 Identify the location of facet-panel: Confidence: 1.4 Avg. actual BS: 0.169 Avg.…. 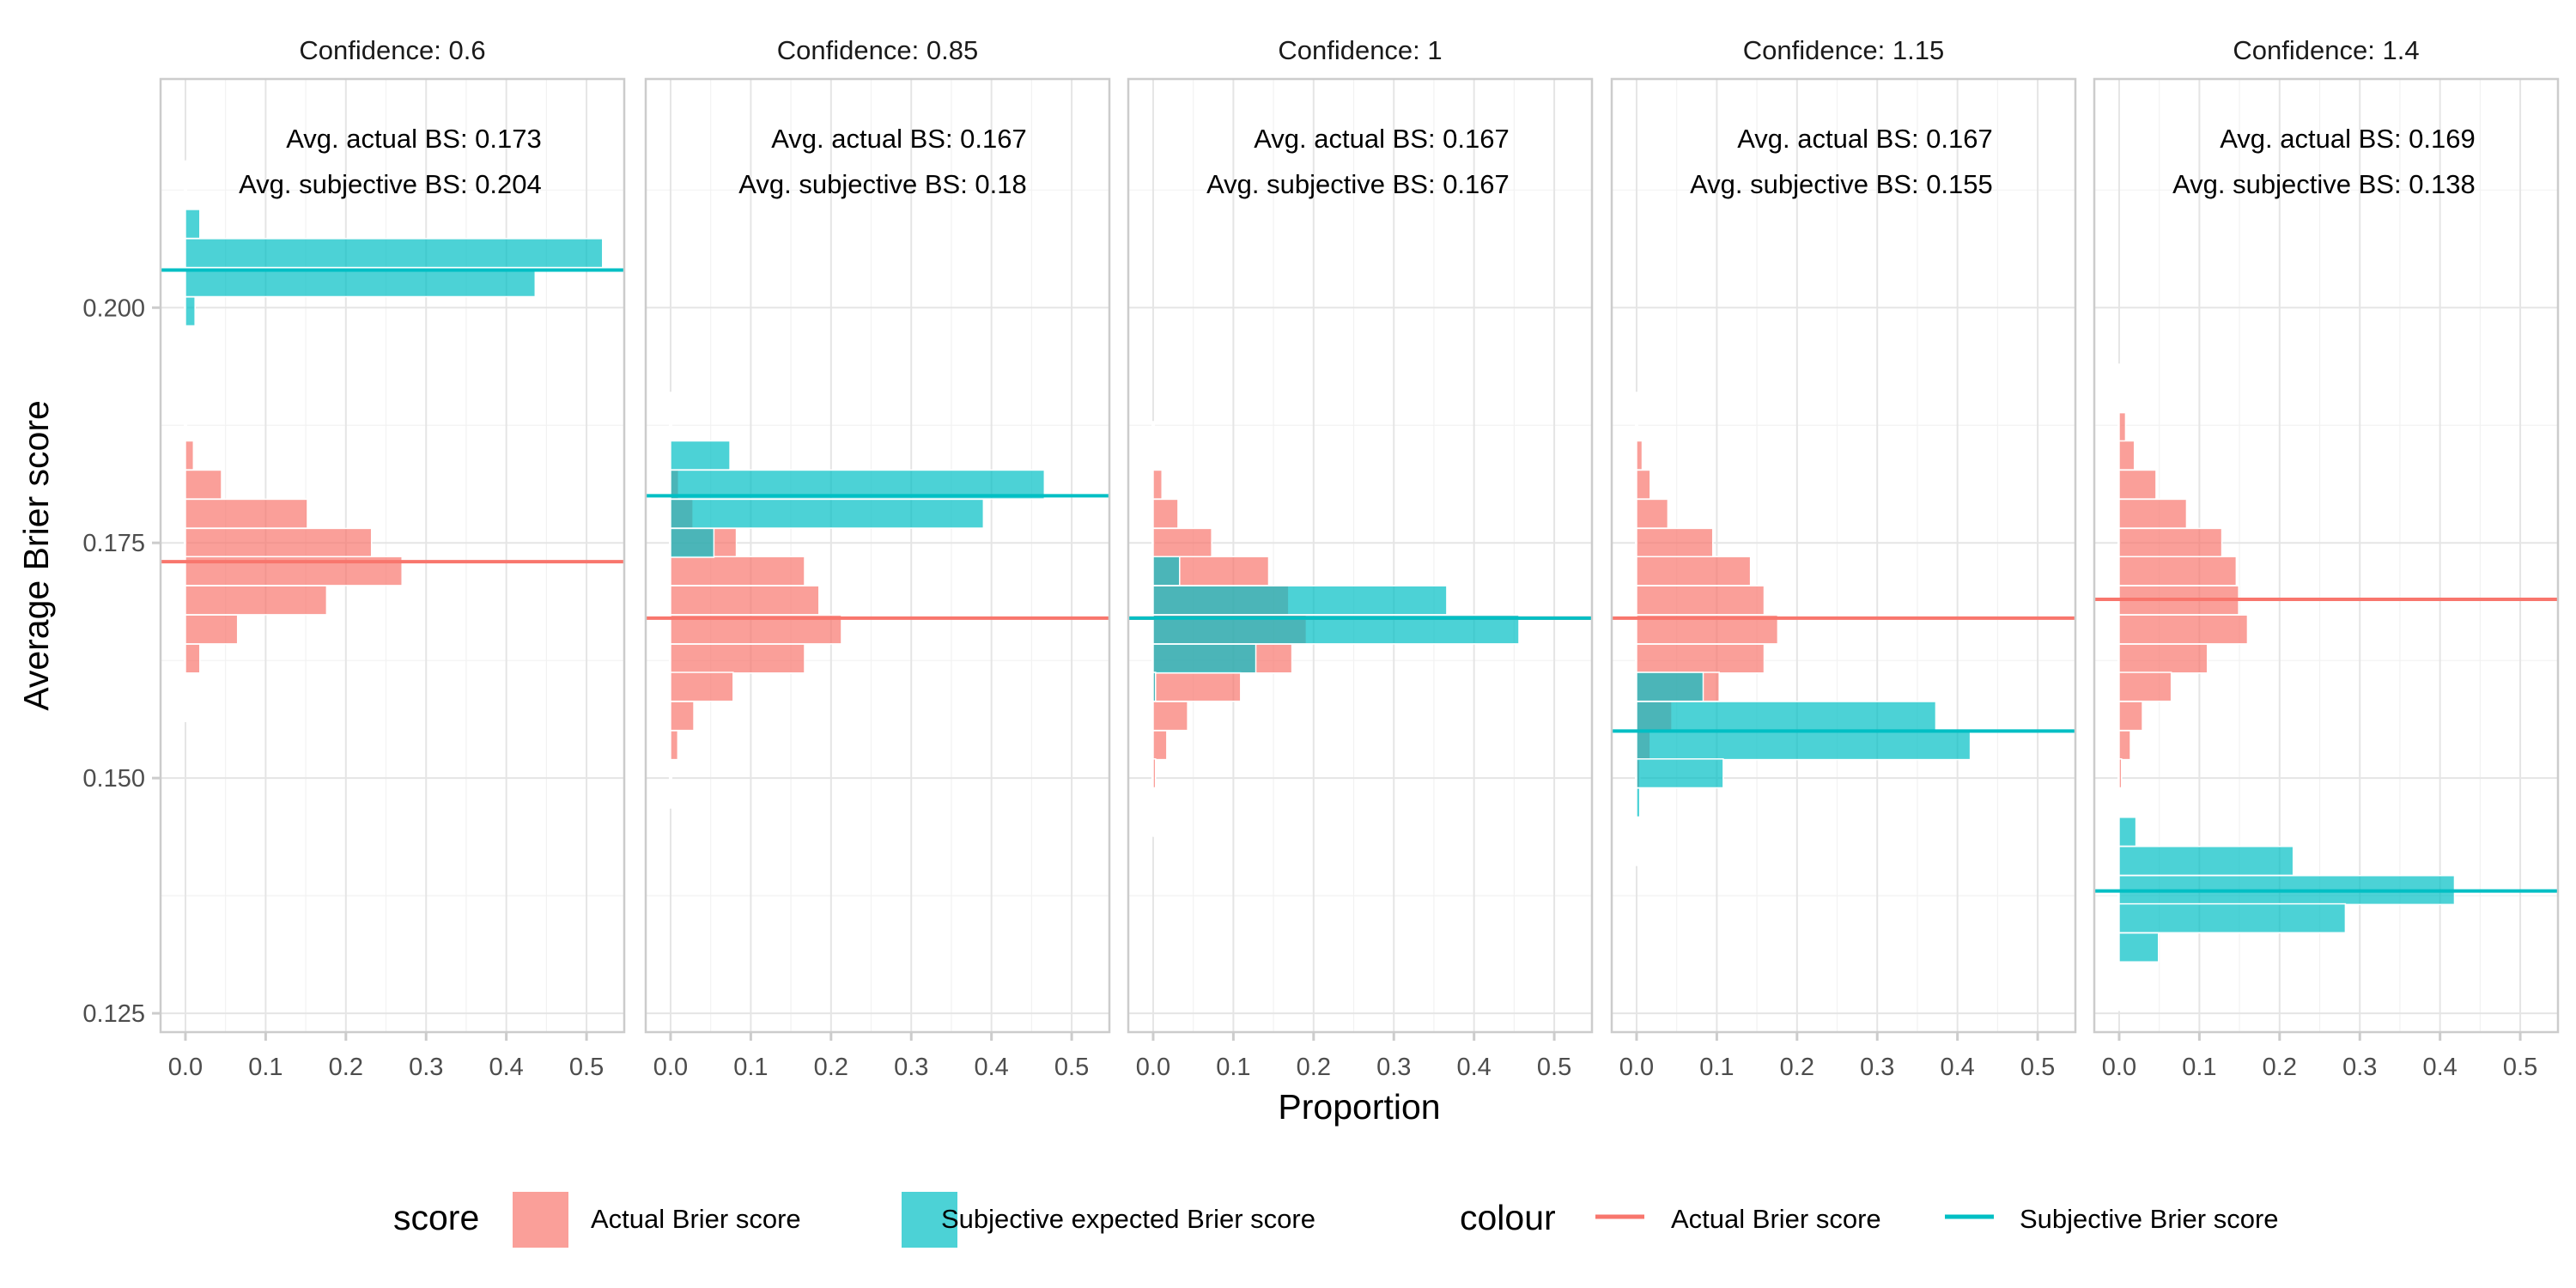
(2326, 558).